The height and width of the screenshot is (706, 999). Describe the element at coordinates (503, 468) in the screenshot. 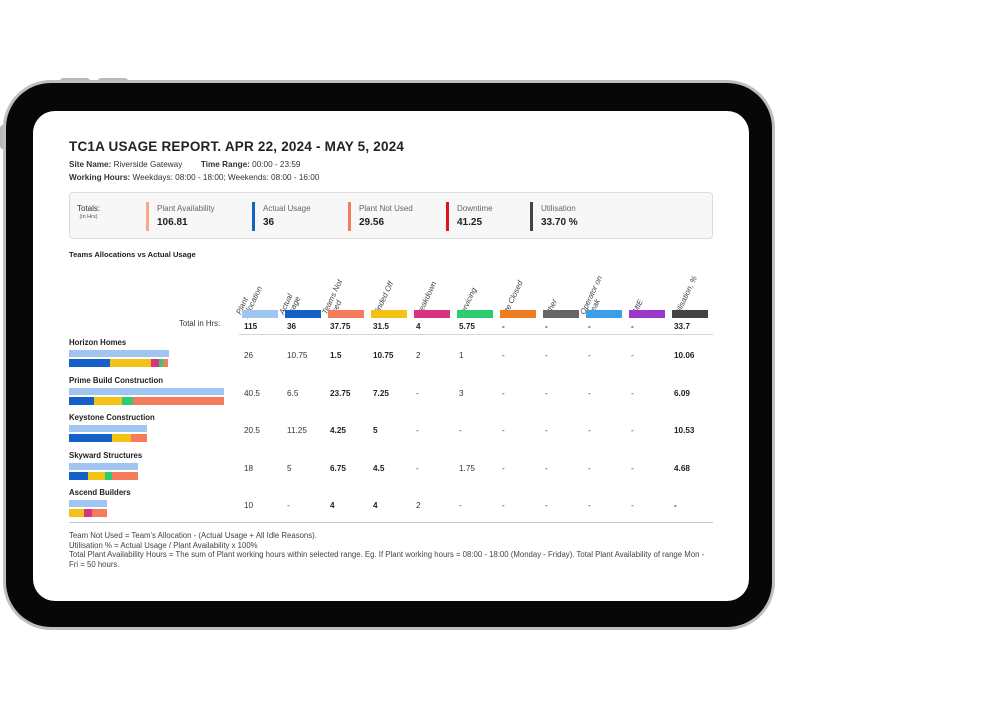

I see `cell-skyward-structures-6: -` at that location.